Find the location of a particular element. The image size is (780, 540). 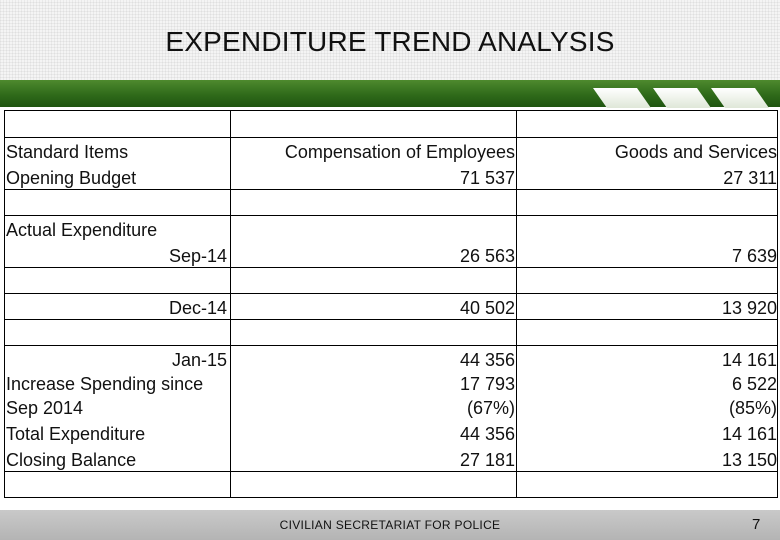

goods-total: 14 161 is located at coordinates (749, 434).